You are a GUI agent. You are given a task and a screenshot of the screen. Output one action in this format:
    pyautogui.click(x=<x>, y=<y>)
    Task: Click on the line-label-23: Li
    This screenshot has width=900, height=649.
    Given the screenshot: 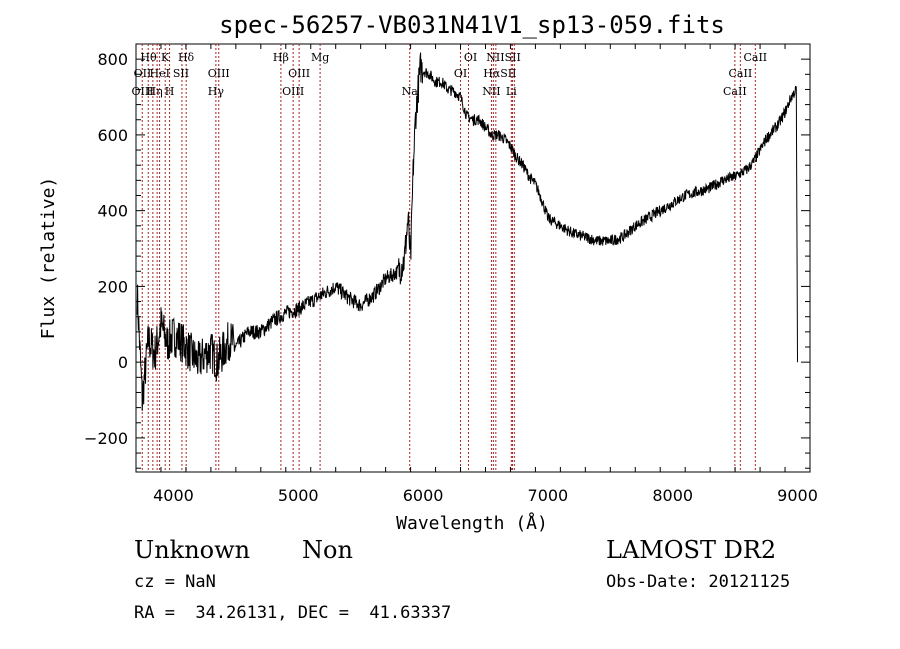 What is the action you would take?
    pyautogui.click(x=511, y=91)
    